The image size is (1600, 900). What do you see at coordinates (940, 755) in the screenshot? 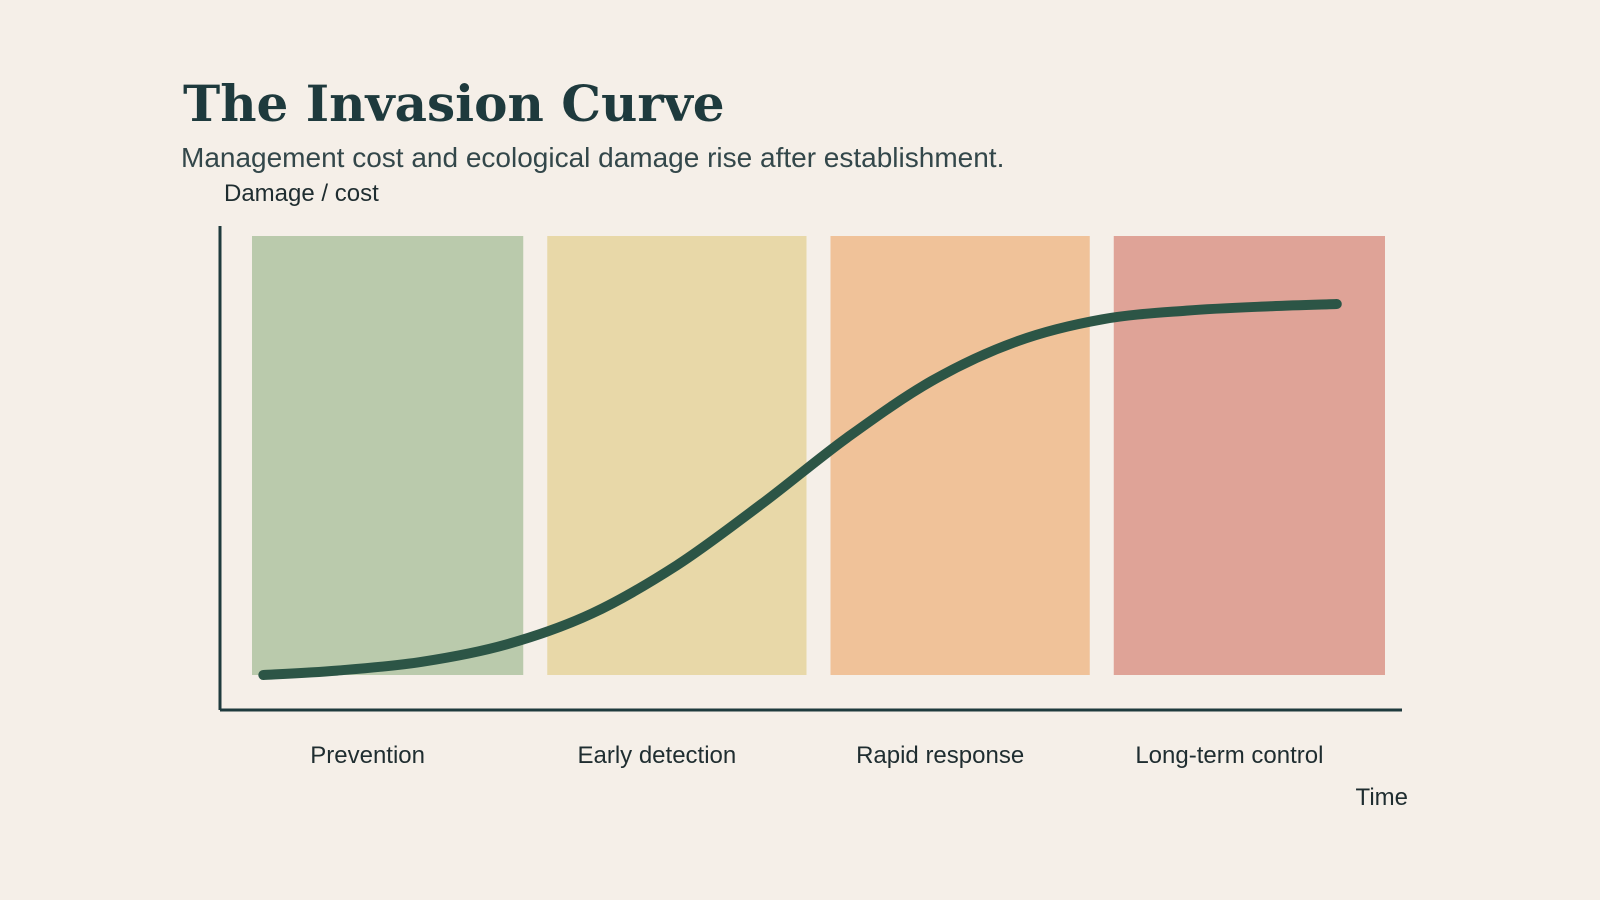
I see `phase-label-2: Rapid response` at bounding box center [940, 755].